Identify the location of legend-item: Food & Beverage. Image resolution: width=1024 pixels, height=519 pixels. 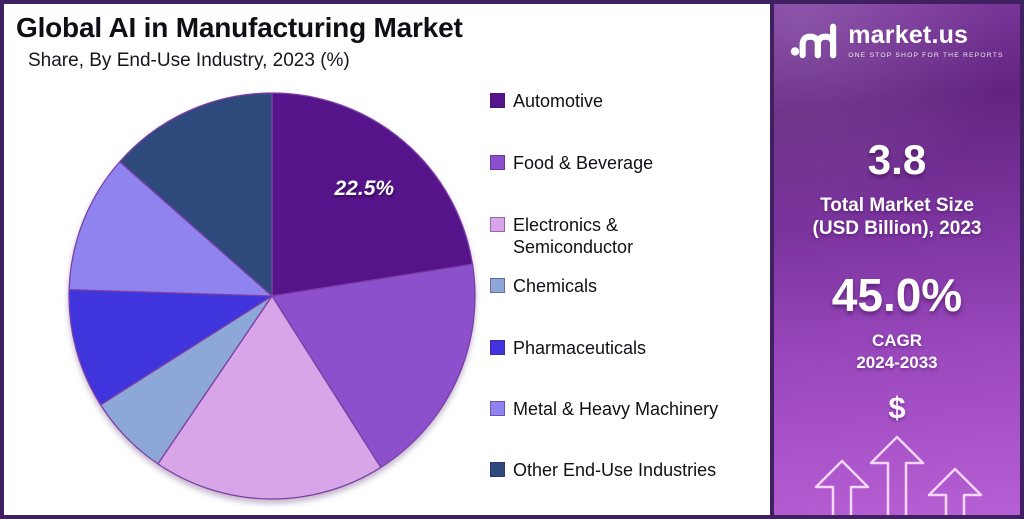
(571, 163).